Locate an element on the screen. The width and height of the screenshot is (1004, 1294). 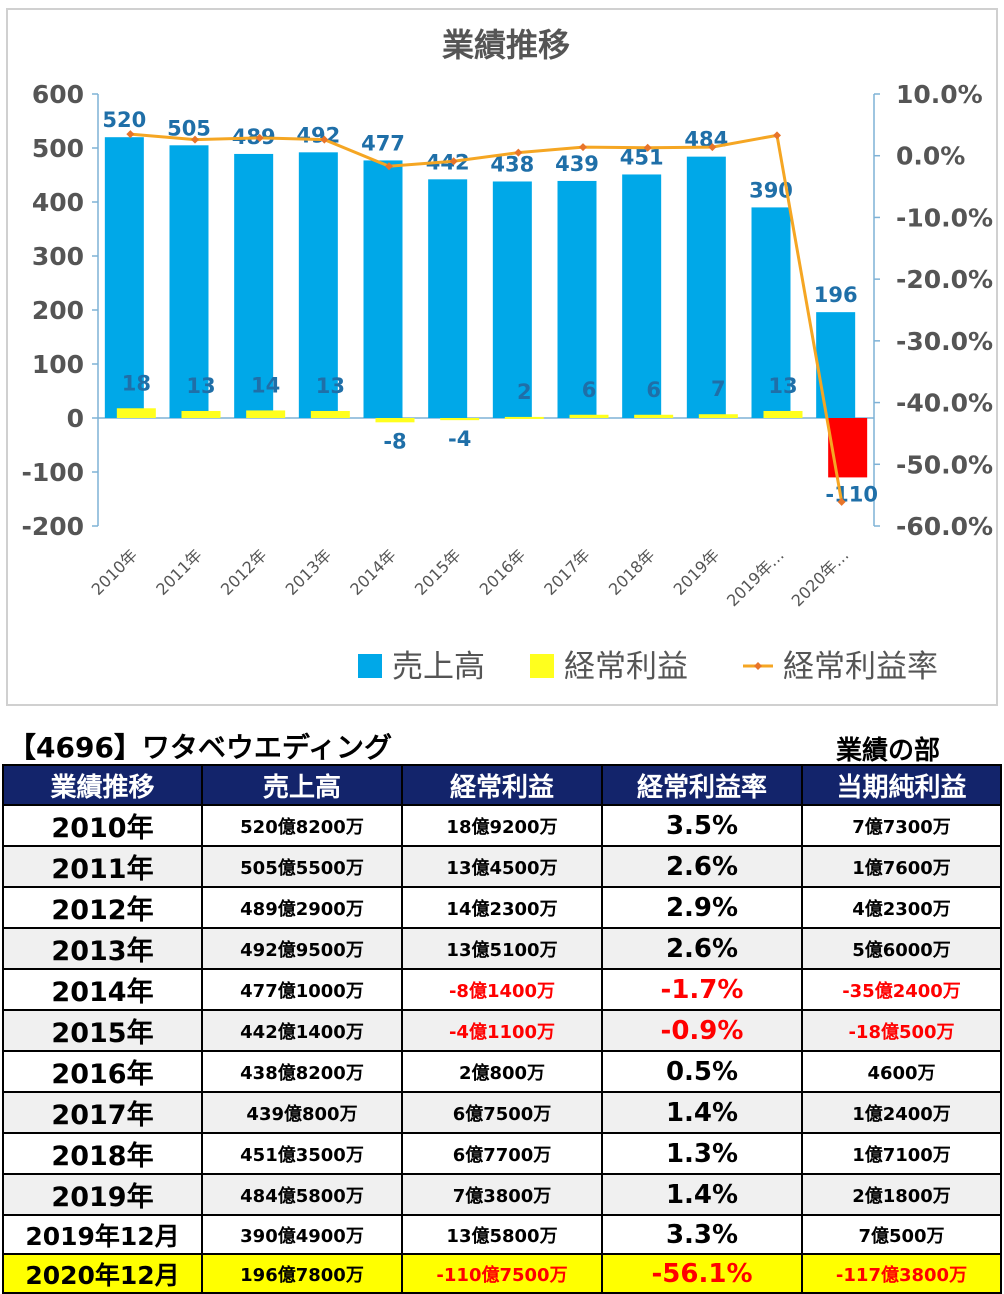
period-cell: 2013年 is located at coordinates (102, 948).